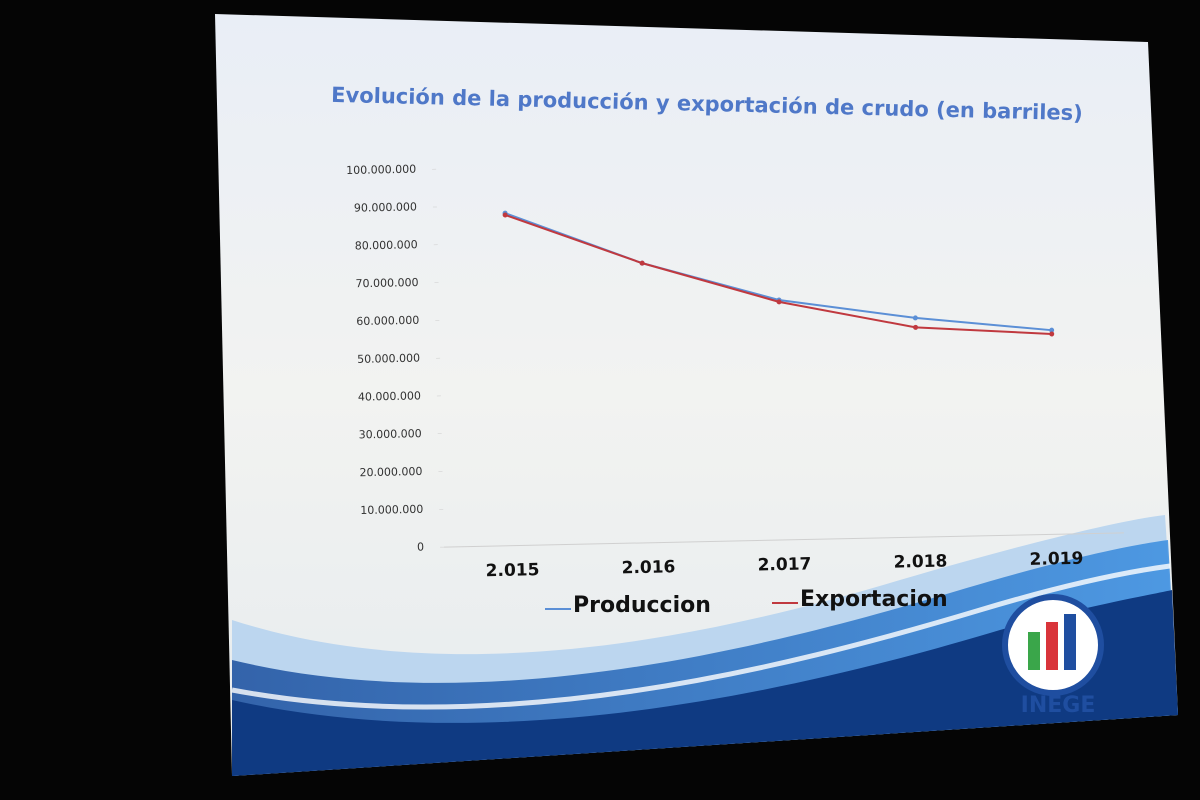 Image resolution: width=1200 pixels, height=800 pixels. Describe the element at coordinates (784, 564) in the screenshot. I see `x-tick-label: 2.017` at that location.